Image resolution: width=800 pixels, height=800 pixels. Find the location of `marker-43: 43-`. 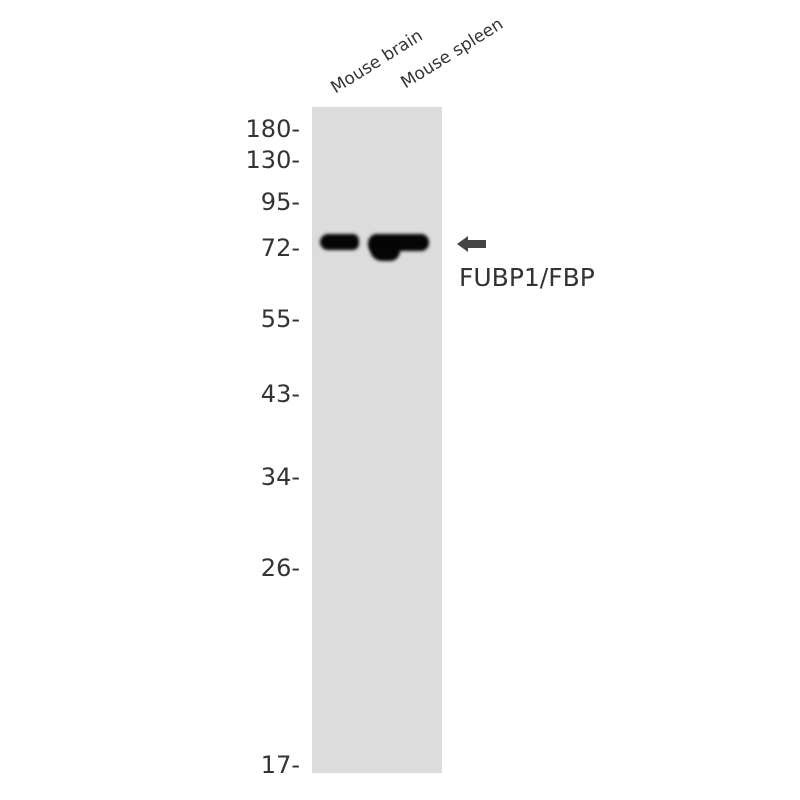

marker-43: 43- is located at coordinates (280, 394).